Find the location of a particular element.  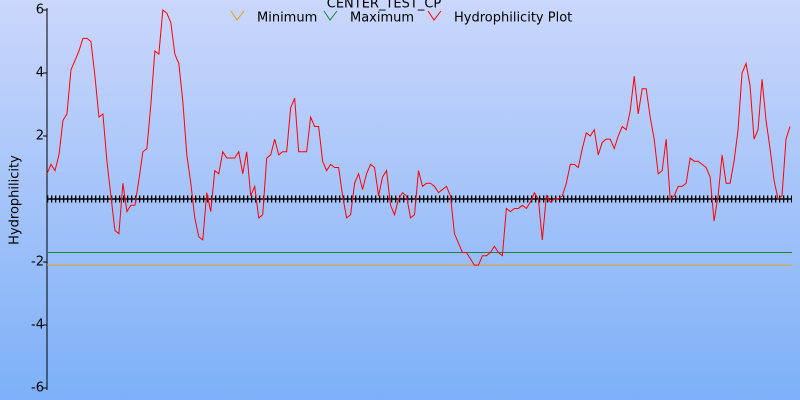

y-tick-label: 6 is located at coordinates (40, 10).